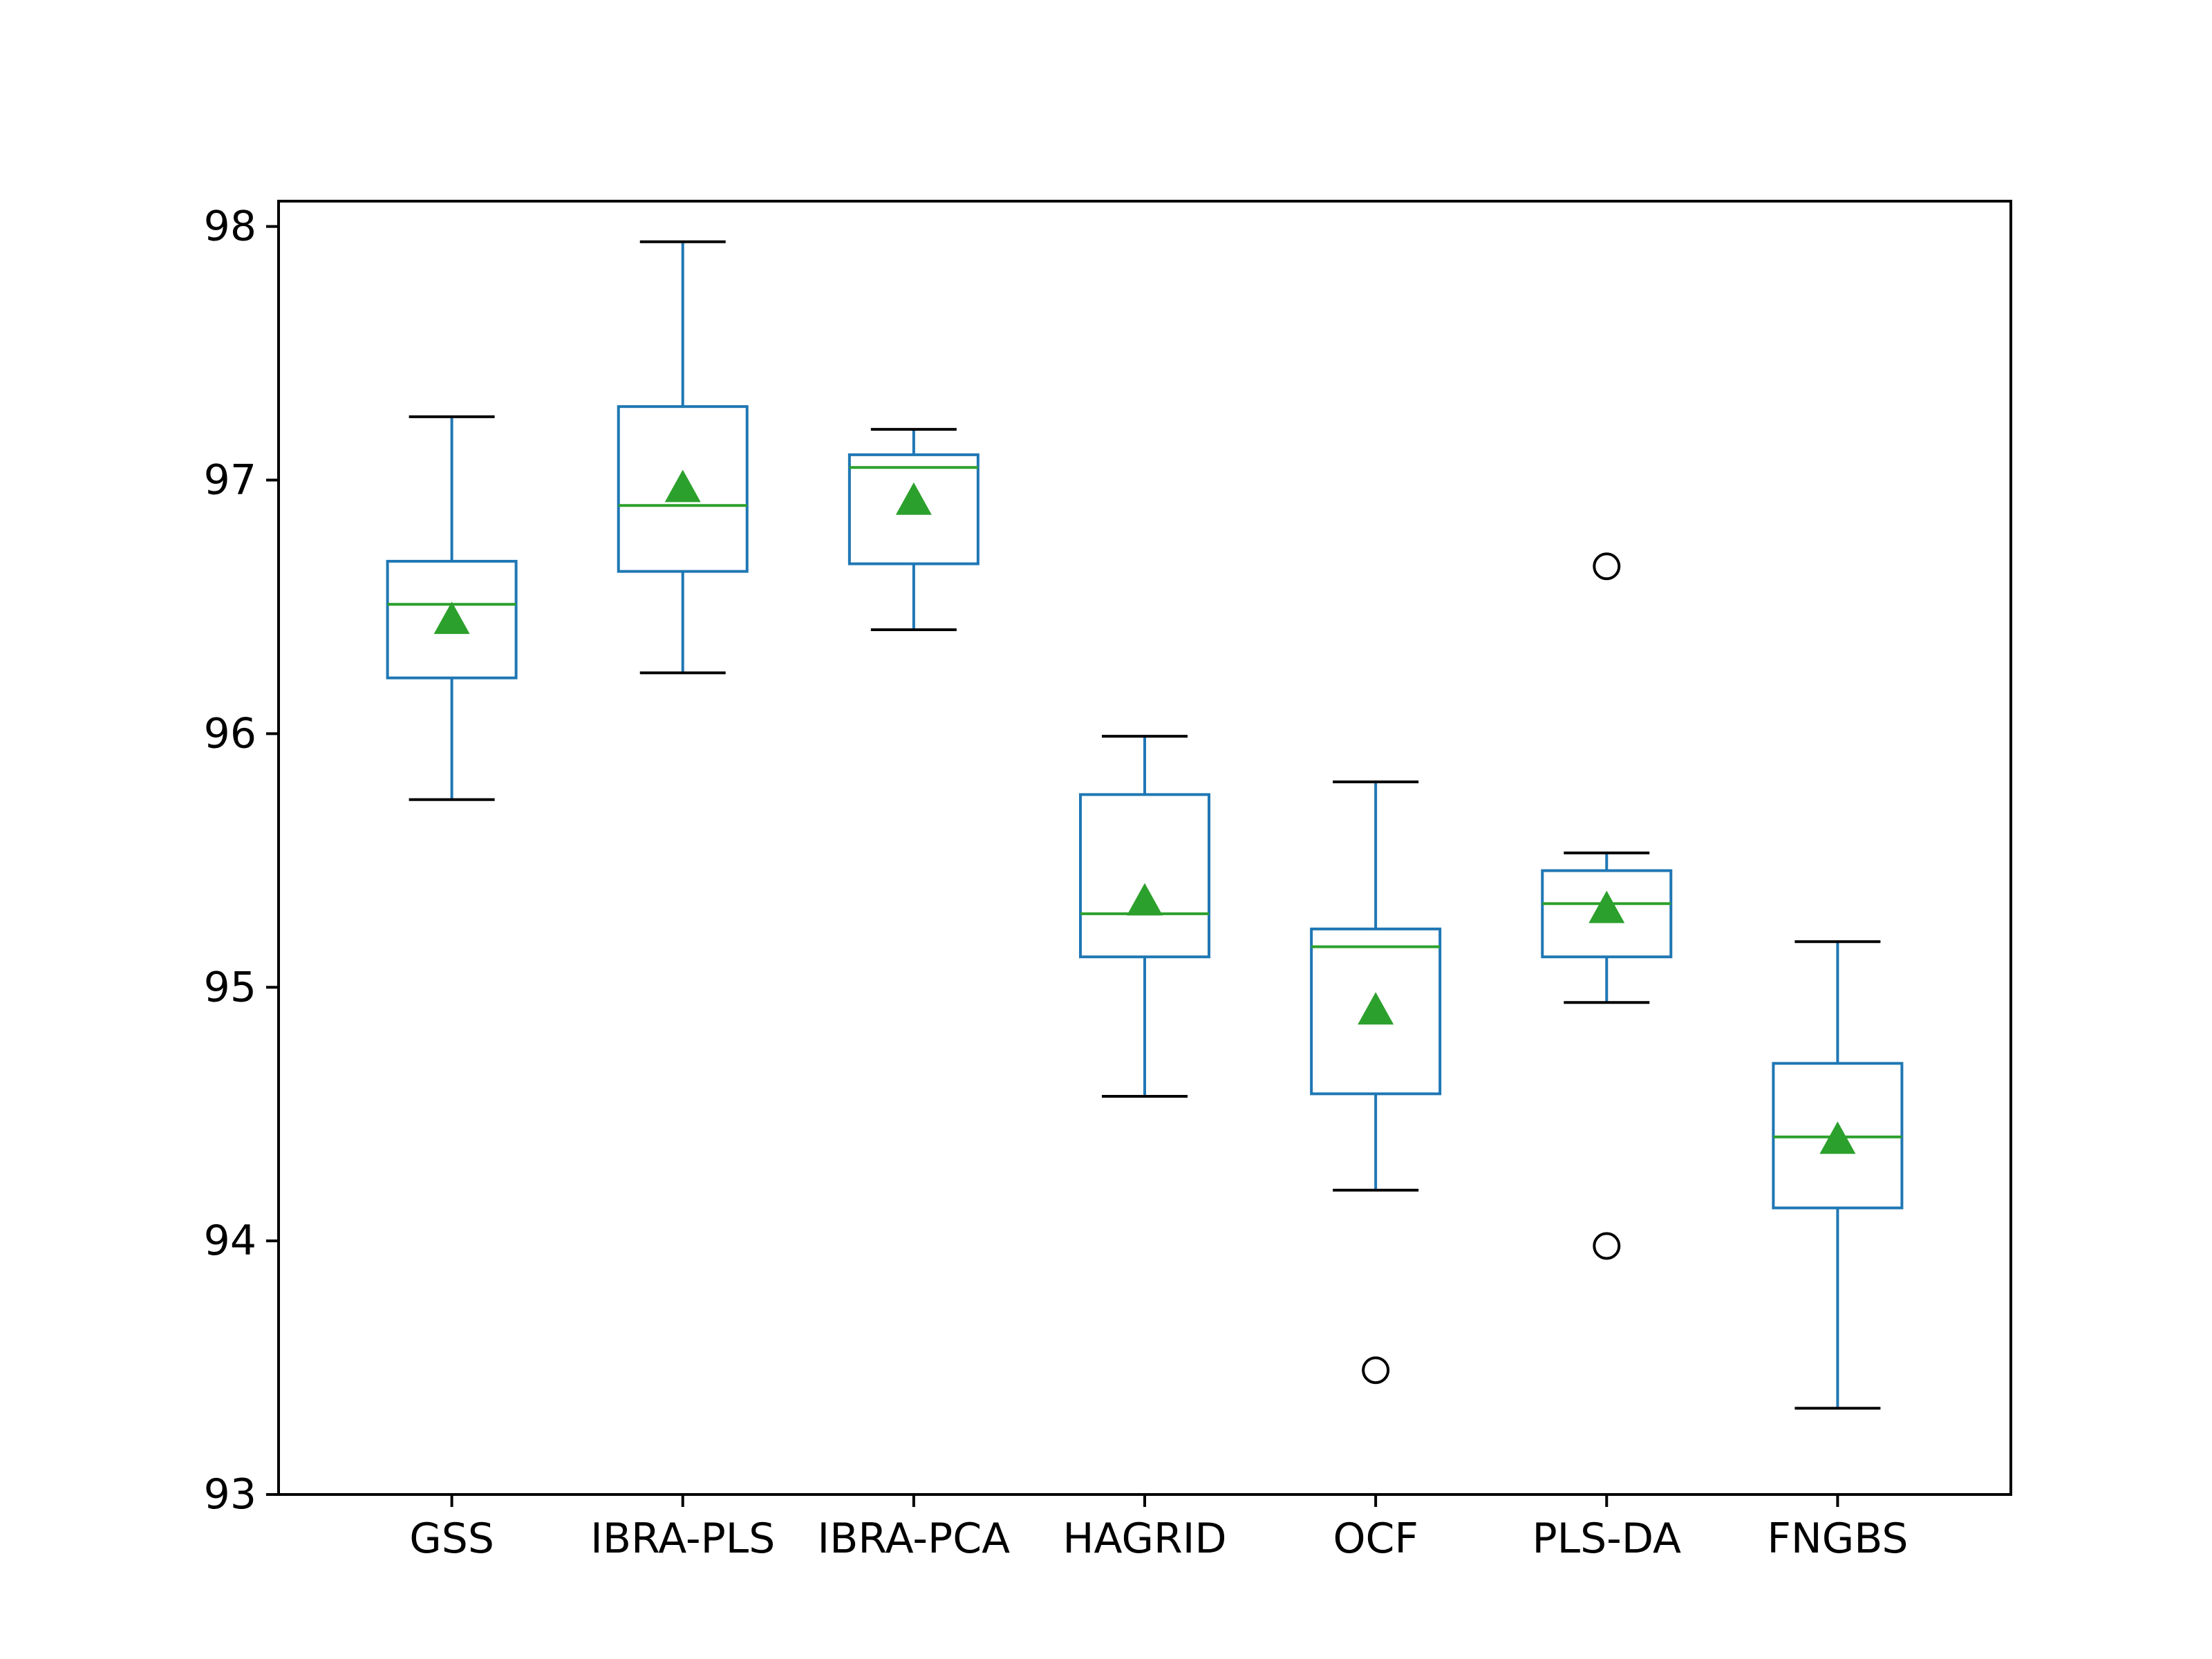 This screenshot has height=1659, width=2212. What do you see at coordinates (230, 227) in the screenshot?
I see `y-tick-label: 98` at bounding box center [230, 227].